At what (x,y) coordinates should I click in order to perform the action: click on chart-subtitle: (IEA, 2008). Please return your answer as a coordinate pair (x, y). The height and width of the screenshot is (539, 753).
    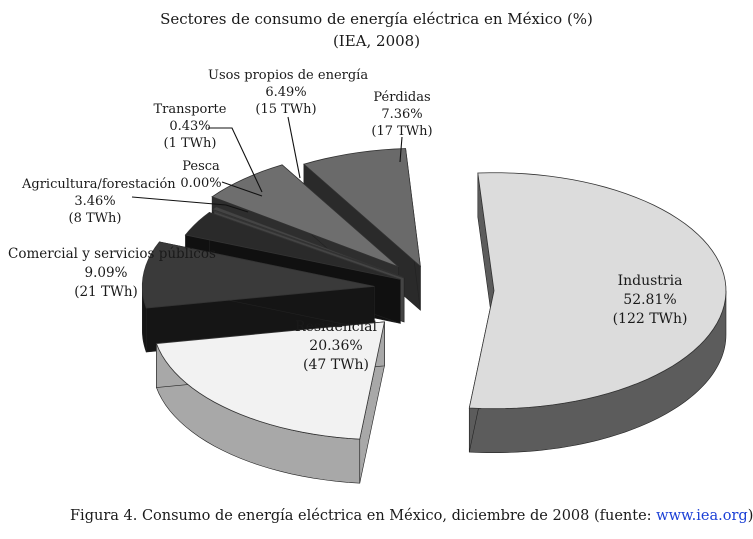
    Looking at the image, I should click on (376, 41).